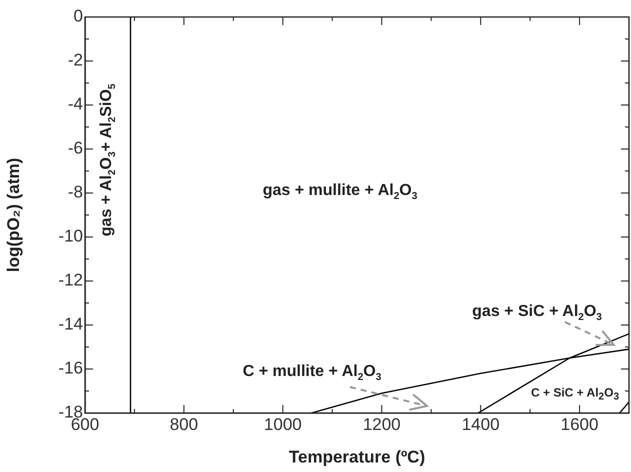 This screenshot has height=472, width=631. I want to click on y-tick-label: -4, so click(75, 104).